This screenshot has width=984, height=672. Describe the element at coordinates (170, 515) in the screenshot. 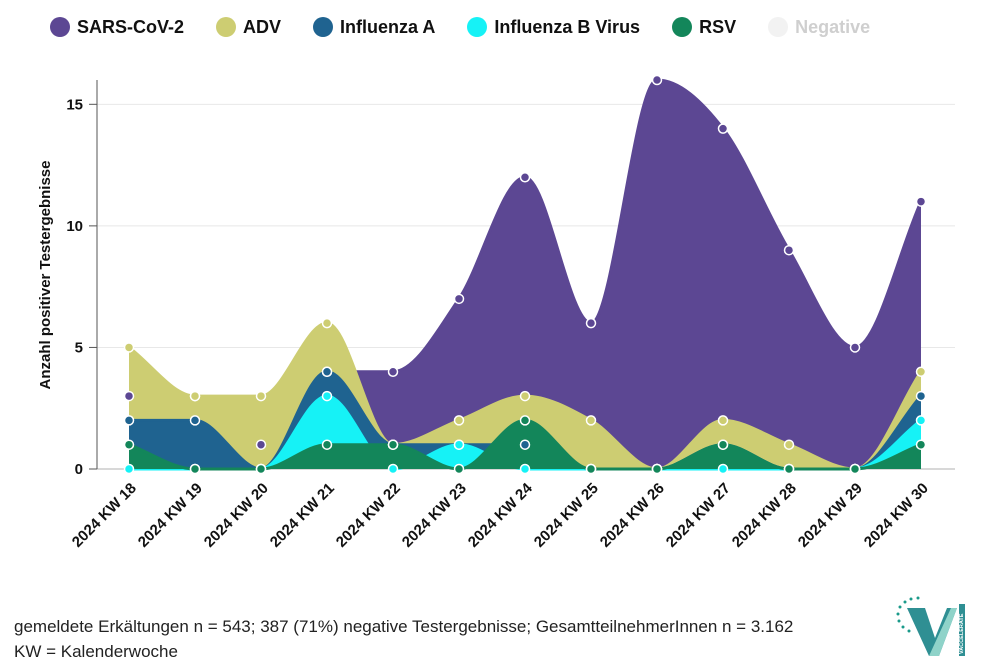

I see `x-tick-label: 2024 KW 19` at that location.